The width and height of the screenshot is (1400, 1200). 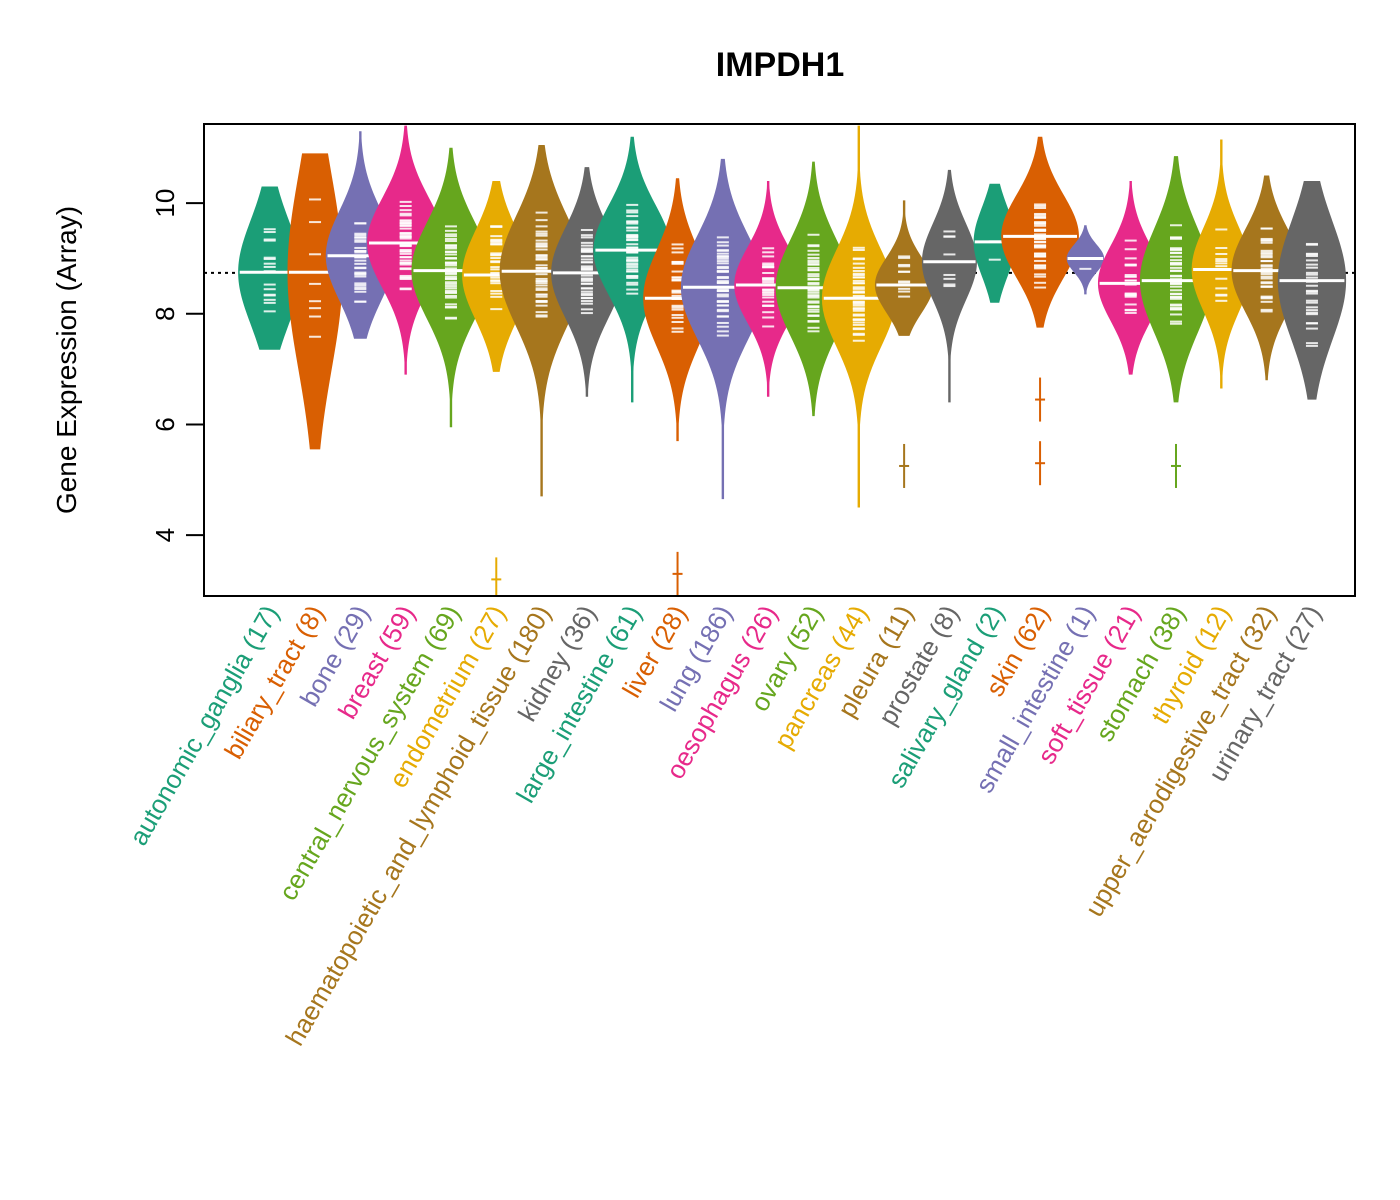 What do you see at coordinates (1085, 260) in the screenshot?
I see `violin-small-intestine` at bounding box center [1085, 260].